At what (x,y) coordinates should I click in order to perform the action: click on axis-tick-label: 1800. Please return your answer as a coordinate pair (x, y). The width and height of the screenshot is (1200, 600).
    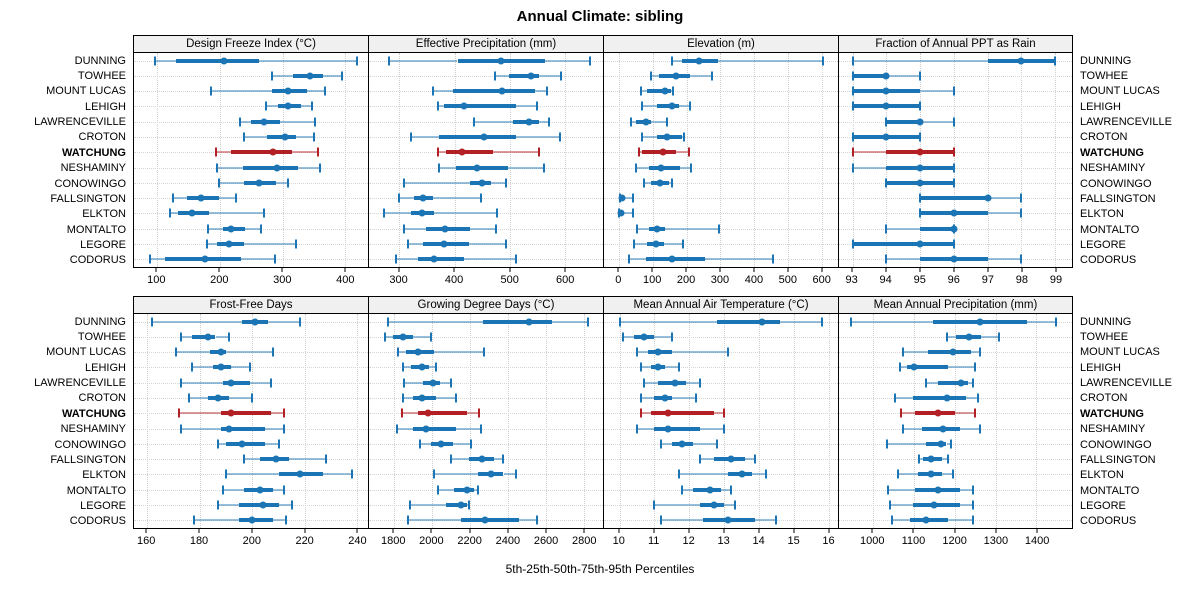
    Looking at the image, I should click on (393, 541).